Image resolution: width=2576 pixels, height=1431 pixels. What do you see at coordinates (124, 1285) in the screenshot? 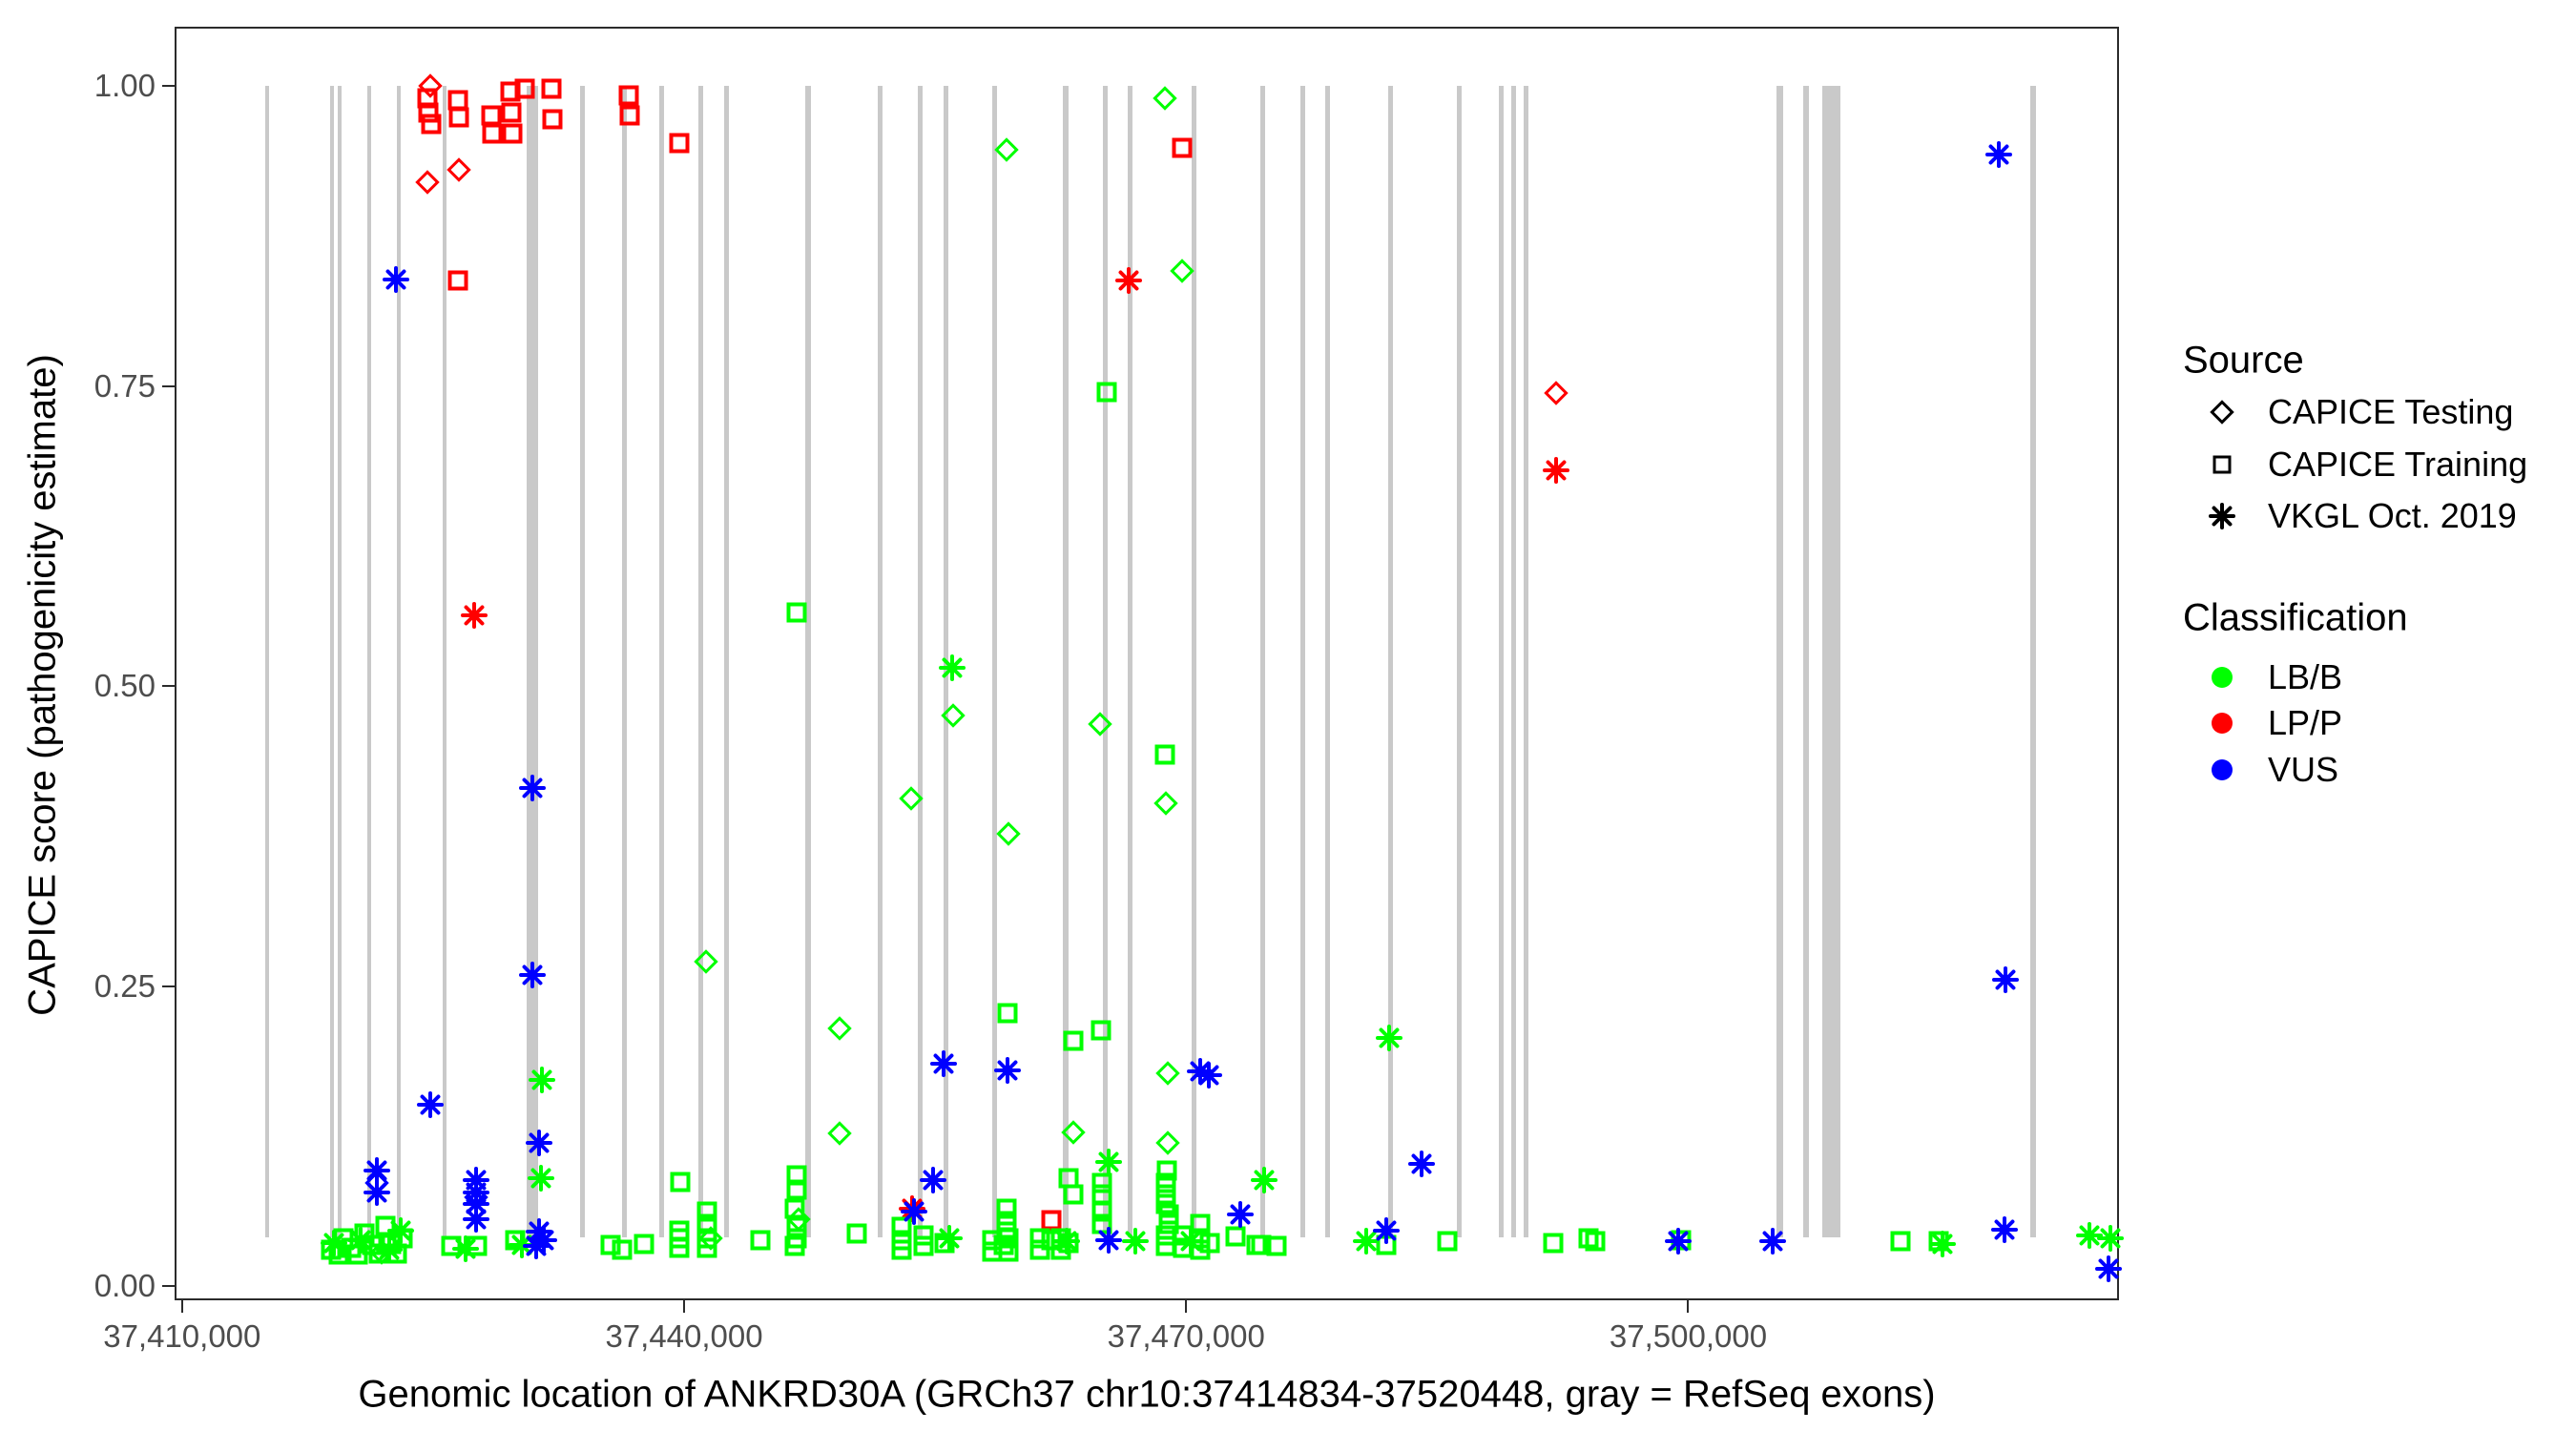
I see `y-axis-tick-label: 0.00` at bounding box center [124, 1285].